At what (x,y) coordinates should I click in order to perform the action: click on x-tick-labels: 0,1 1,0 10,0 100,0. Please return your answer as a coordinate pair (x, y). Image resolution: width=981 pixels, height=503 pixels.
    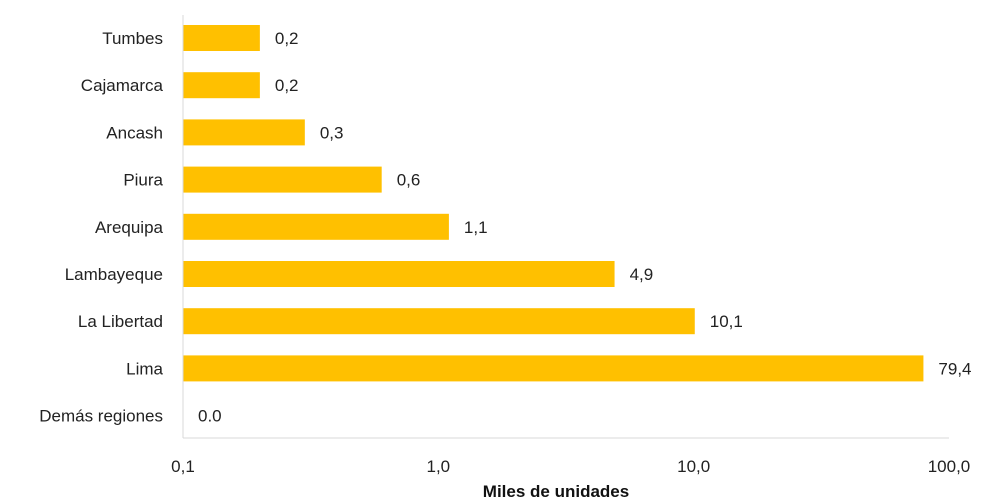
    Looking at the image, I should click on (570, 466).